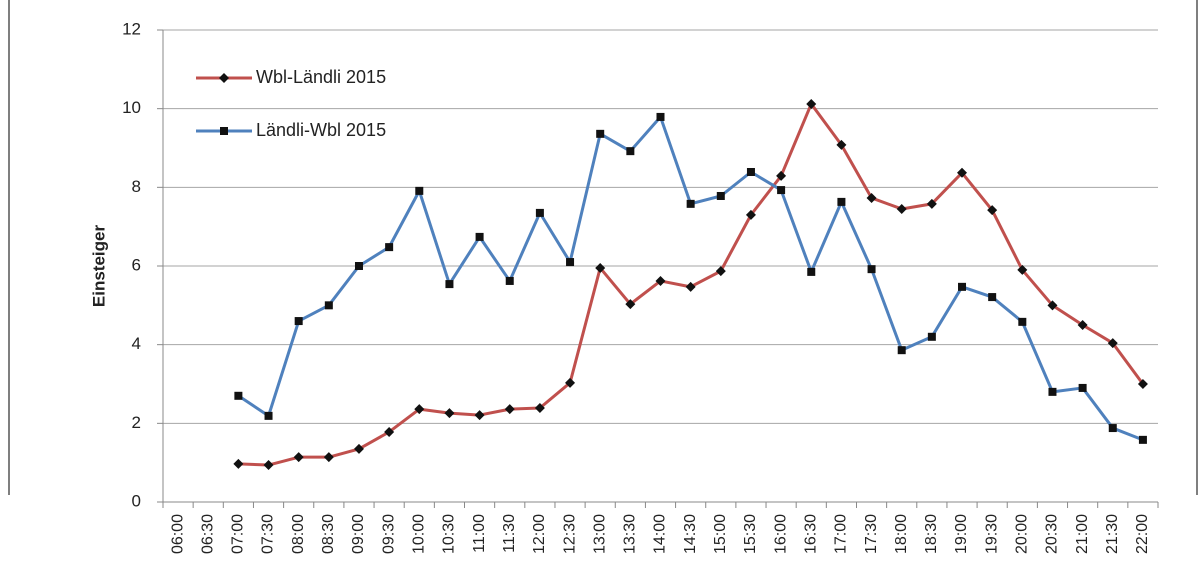 Image resolution: width=1203 pixels, height=572 pixels. Describe the element at coordinates (479, 533) in the screenshot. I see `x-tick-label: 11:00` at that location.